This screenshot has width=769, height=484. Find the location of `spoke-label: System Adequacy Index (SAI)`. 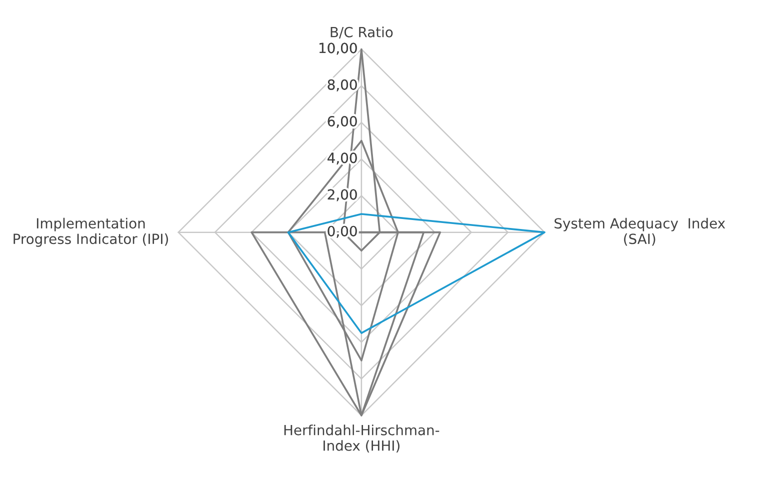

spoke-label: System Adequacy Index (SAI) is located at coordinates (640, 232).